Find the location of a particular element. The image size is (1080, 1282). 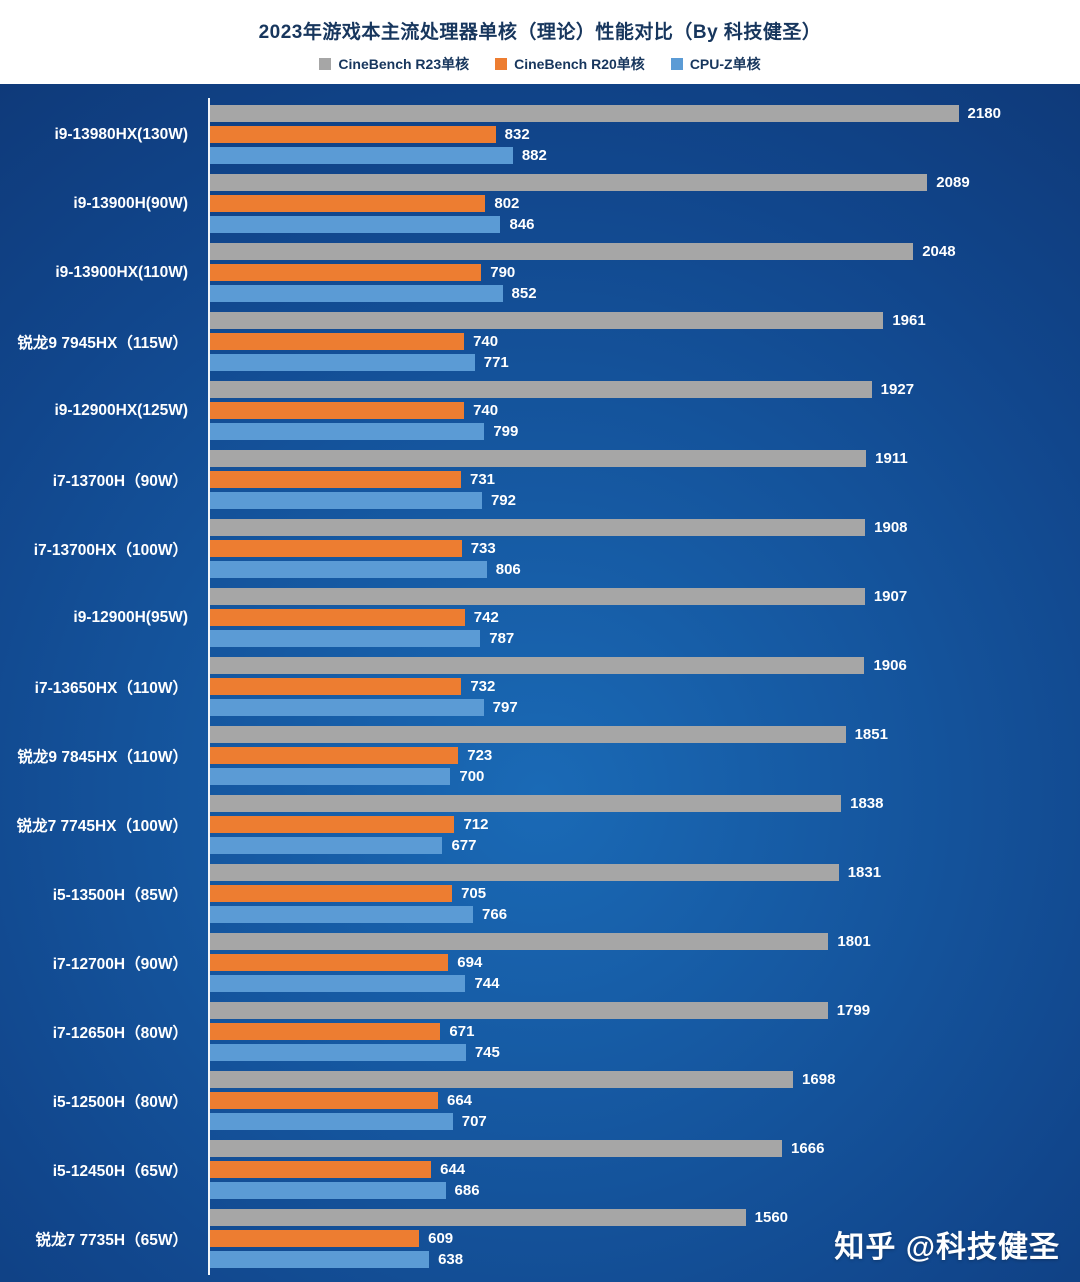

bar-value: 846 is located at coordinates (522, 224).